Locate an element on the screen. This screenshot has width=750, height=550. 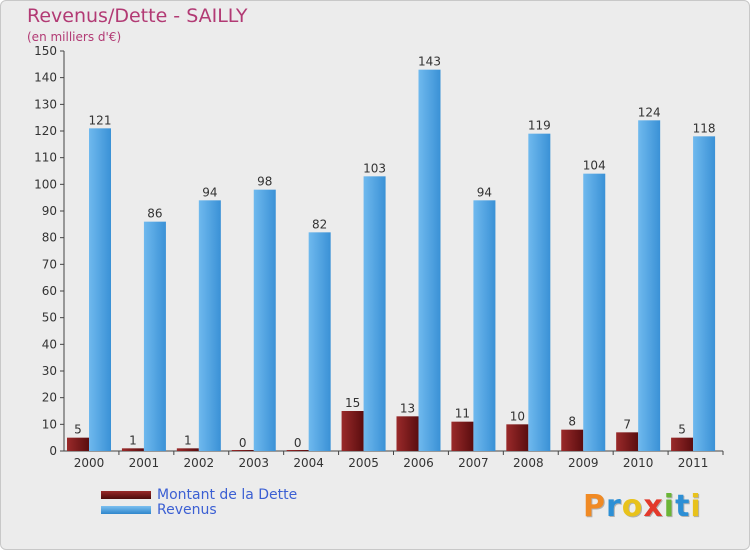
y-tick-label: 50 is located at coordinates (49, 318).